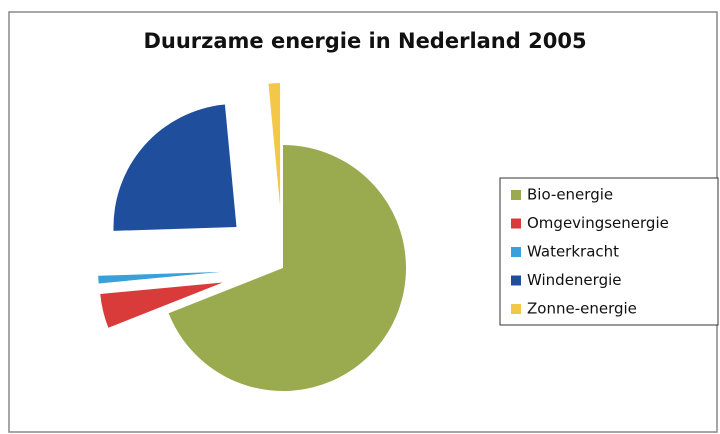 The image size is (720, 434). Describe the element at coordinates (598, 223) in the screenshot. I see `legend-label: Omgevingsenergie` at that location.